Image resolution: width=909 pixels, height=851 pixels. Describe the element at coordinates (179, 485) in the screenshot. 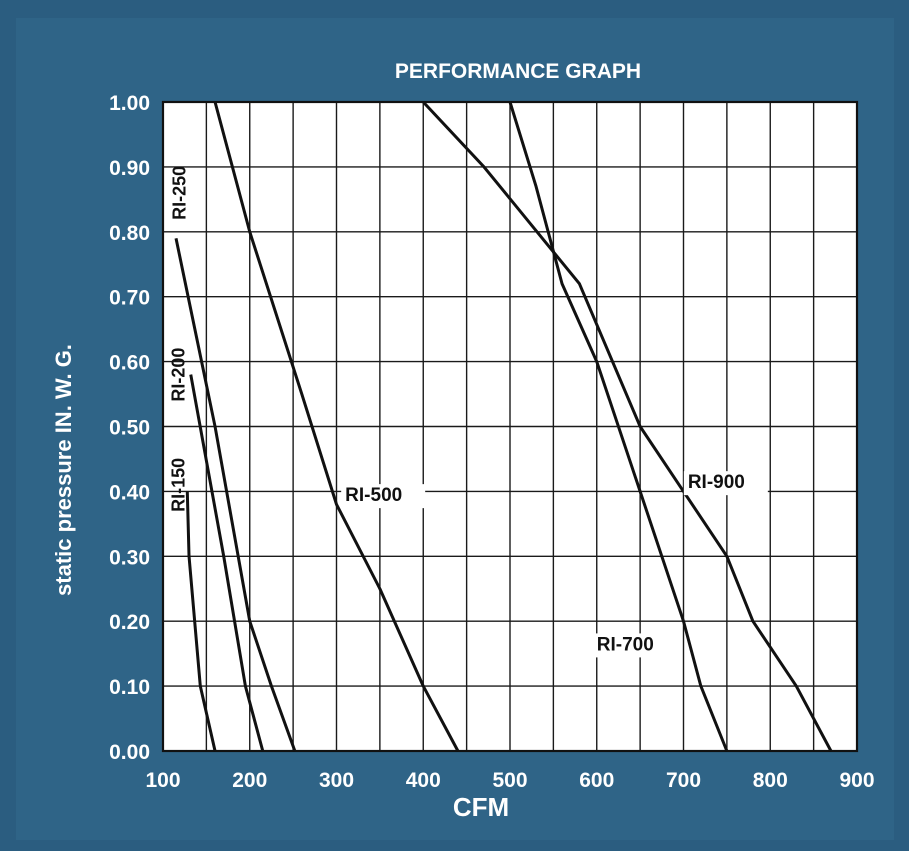

I see `series-label: RI-150` at that location.